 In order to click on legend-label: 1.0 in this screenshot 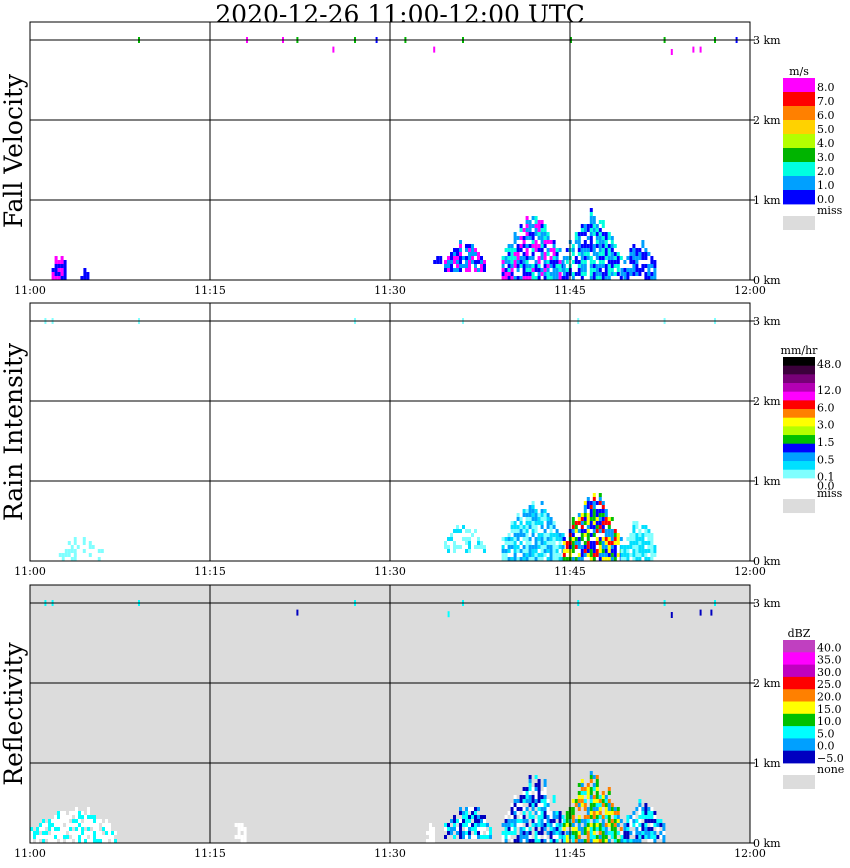, I will do `click(826, 185)`.